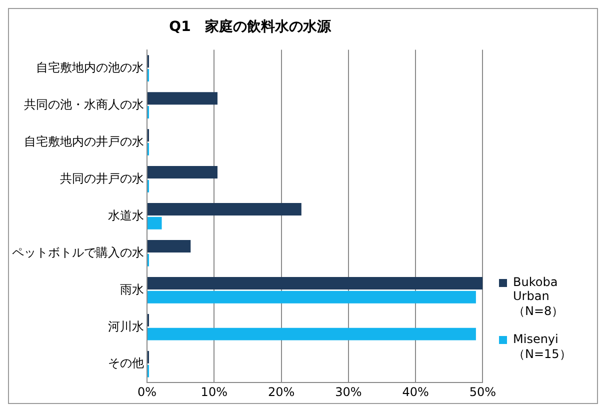 The height and width of the screenshot is (412, 606). Describe the element at coordinates (126, 363) in the screenshot. I see `y-tick-label: その他` at that location.